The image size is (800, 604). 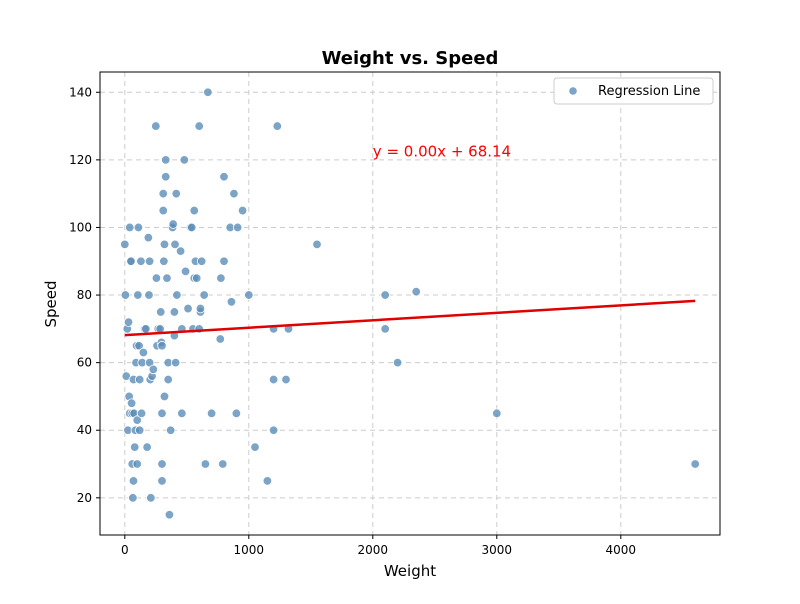 I want to click on y-tick-label: 120, so click(x=80, y=160).